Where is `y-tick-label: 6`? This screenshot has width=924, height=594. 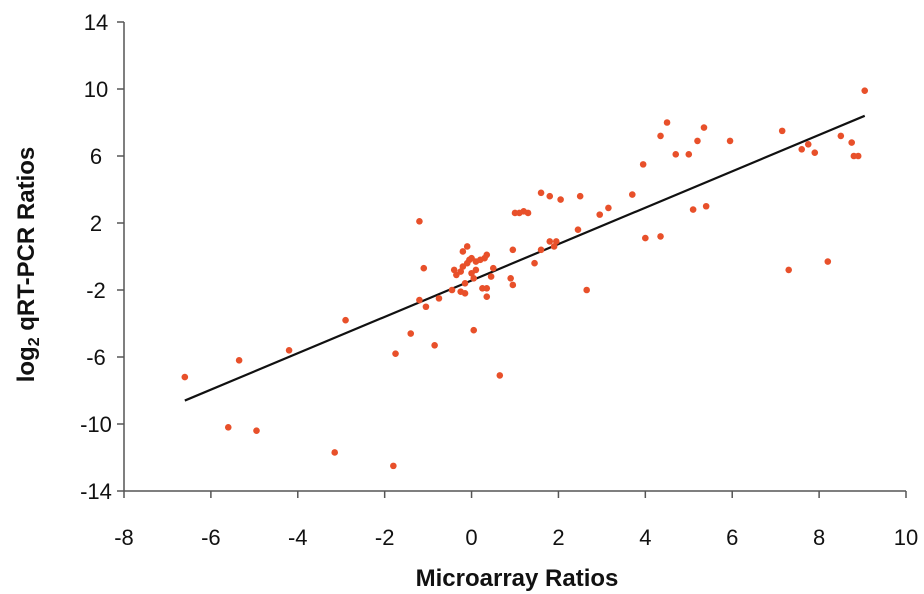 y-tick-label: 6 is located at coordinates (96, 156).